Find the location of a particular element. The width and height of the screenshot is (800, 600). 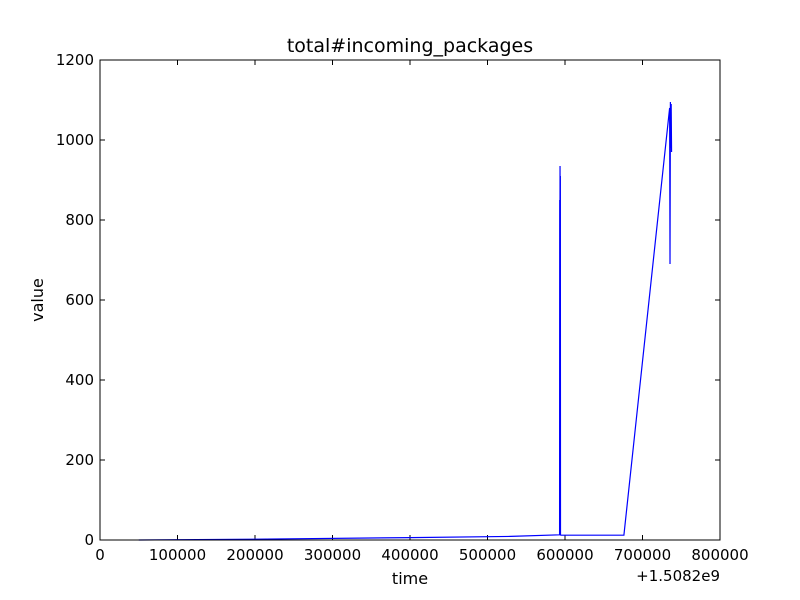

x-axis-label: time is located at coordinates (410, 578).